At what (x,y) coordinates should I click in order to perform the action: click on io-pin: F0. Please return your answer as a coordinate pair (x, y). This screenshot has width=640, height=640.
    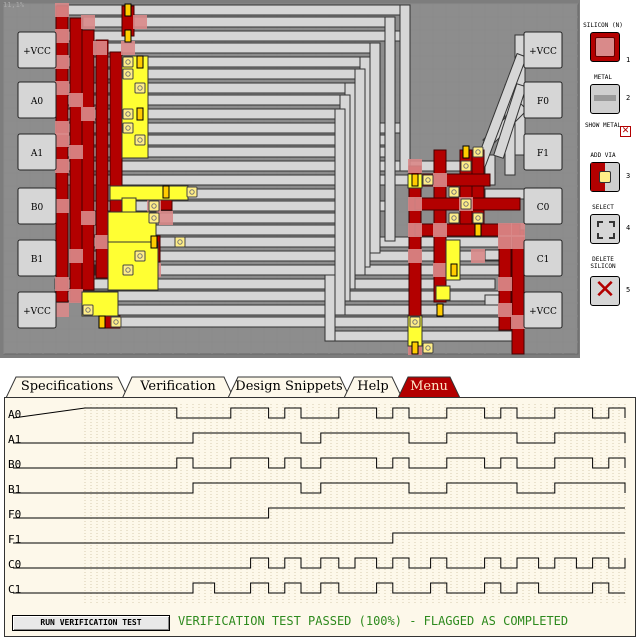
    Looking at the image, I should click on (543, 100).